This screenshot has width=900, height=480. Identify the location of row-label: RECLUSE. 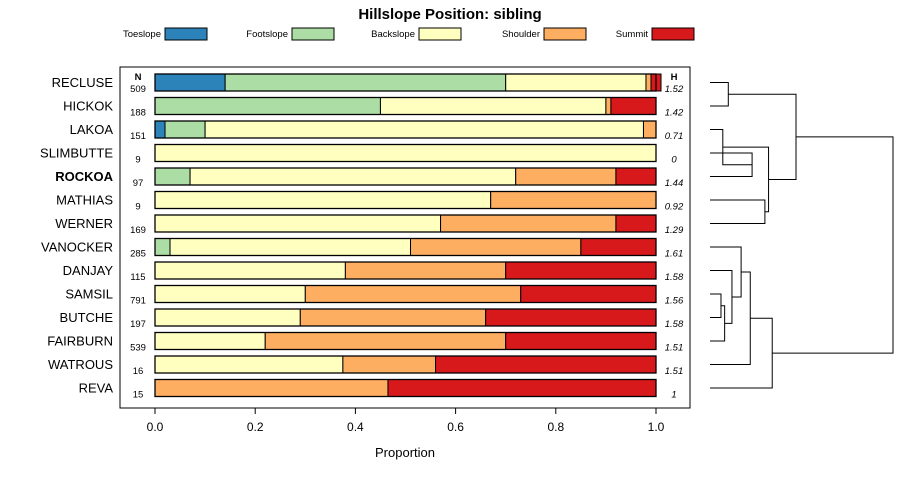
(83, 82).